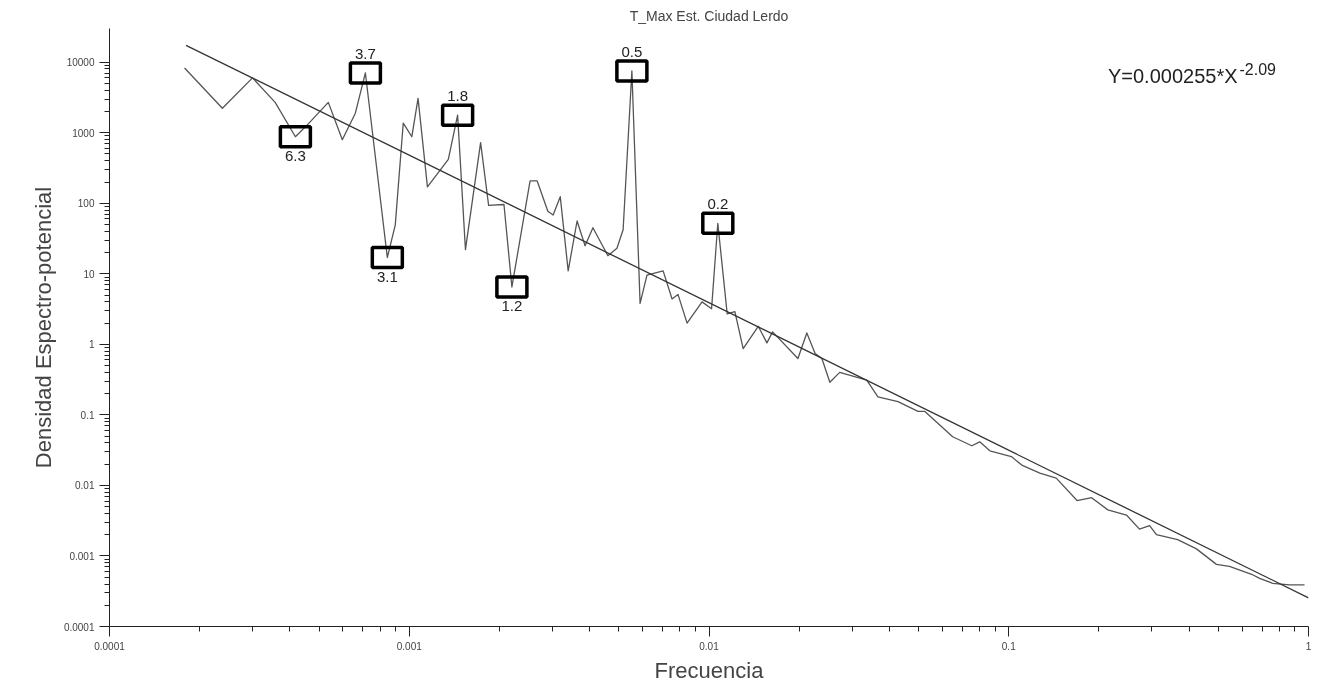 The height and width of the screenshot is (685, 1320). I want to click on x-tick-label: 0.1, so click(1009, 646).